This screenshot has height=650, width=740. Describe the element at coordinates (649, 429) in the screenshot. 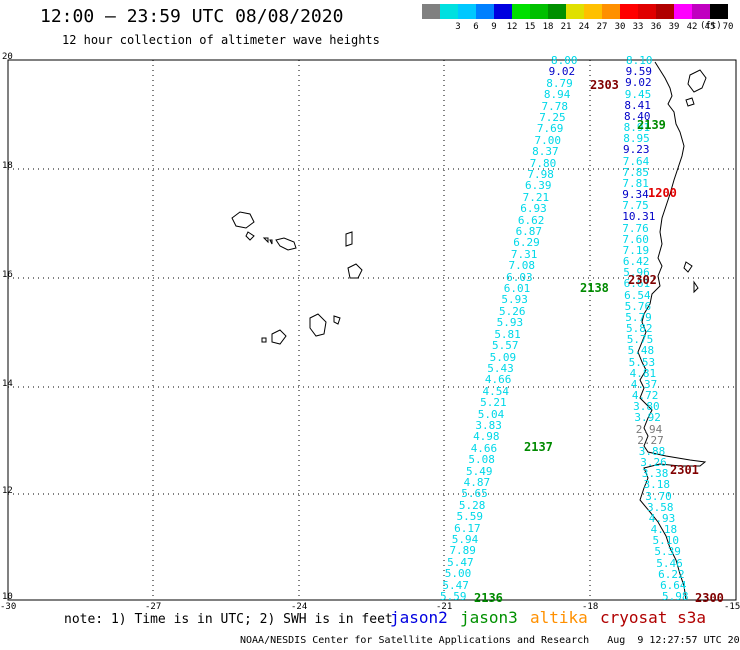

I see `swh-value: 2.94` at that location.